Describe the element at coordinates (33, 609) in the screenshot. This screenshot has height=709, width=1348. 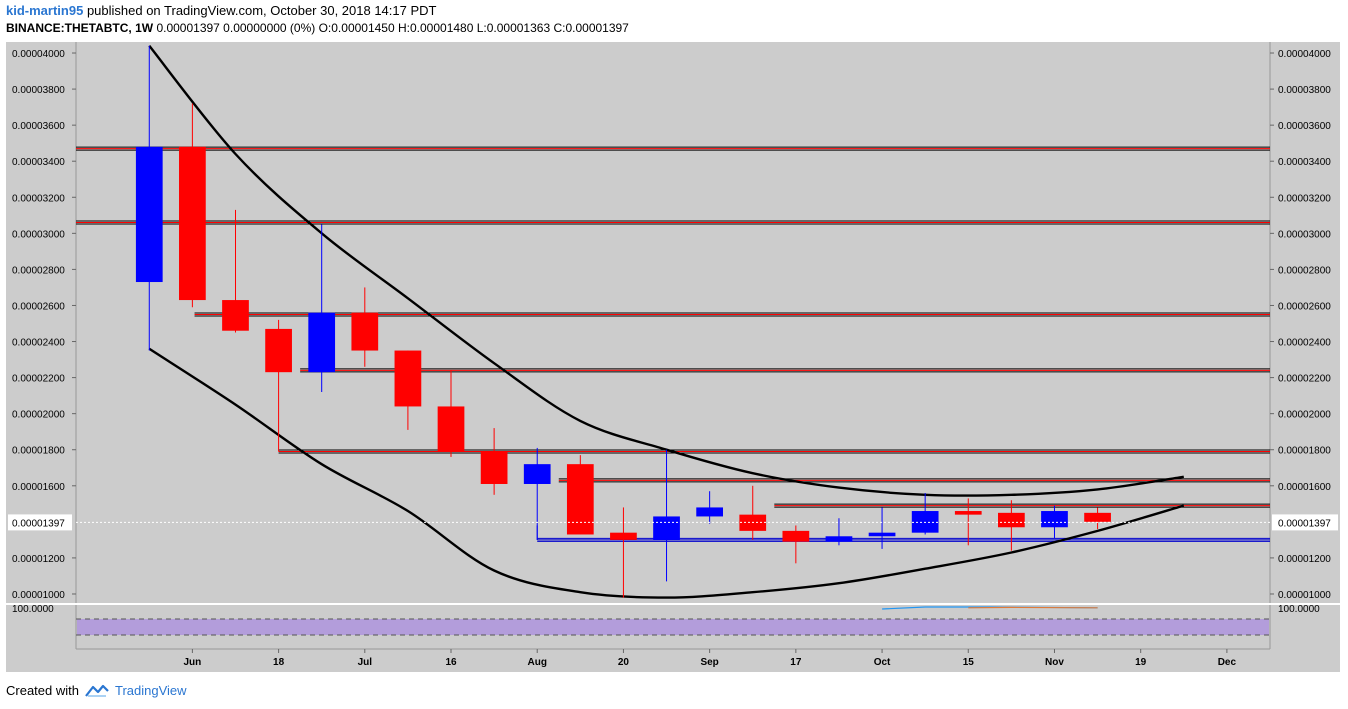
I see `indicator-value-label-left: 100.0000` at that location.